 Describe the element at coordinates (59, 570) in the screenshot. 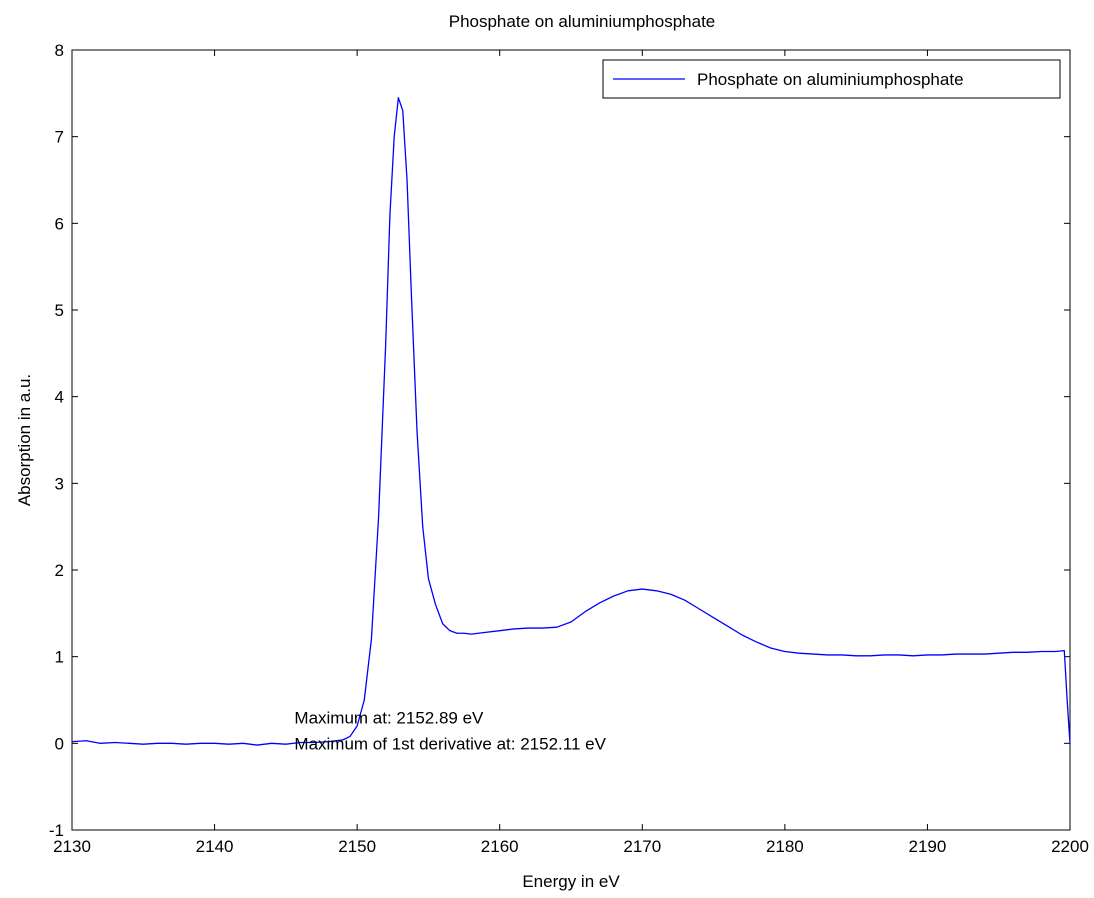

I see `y-tick-label: 2` at that location.